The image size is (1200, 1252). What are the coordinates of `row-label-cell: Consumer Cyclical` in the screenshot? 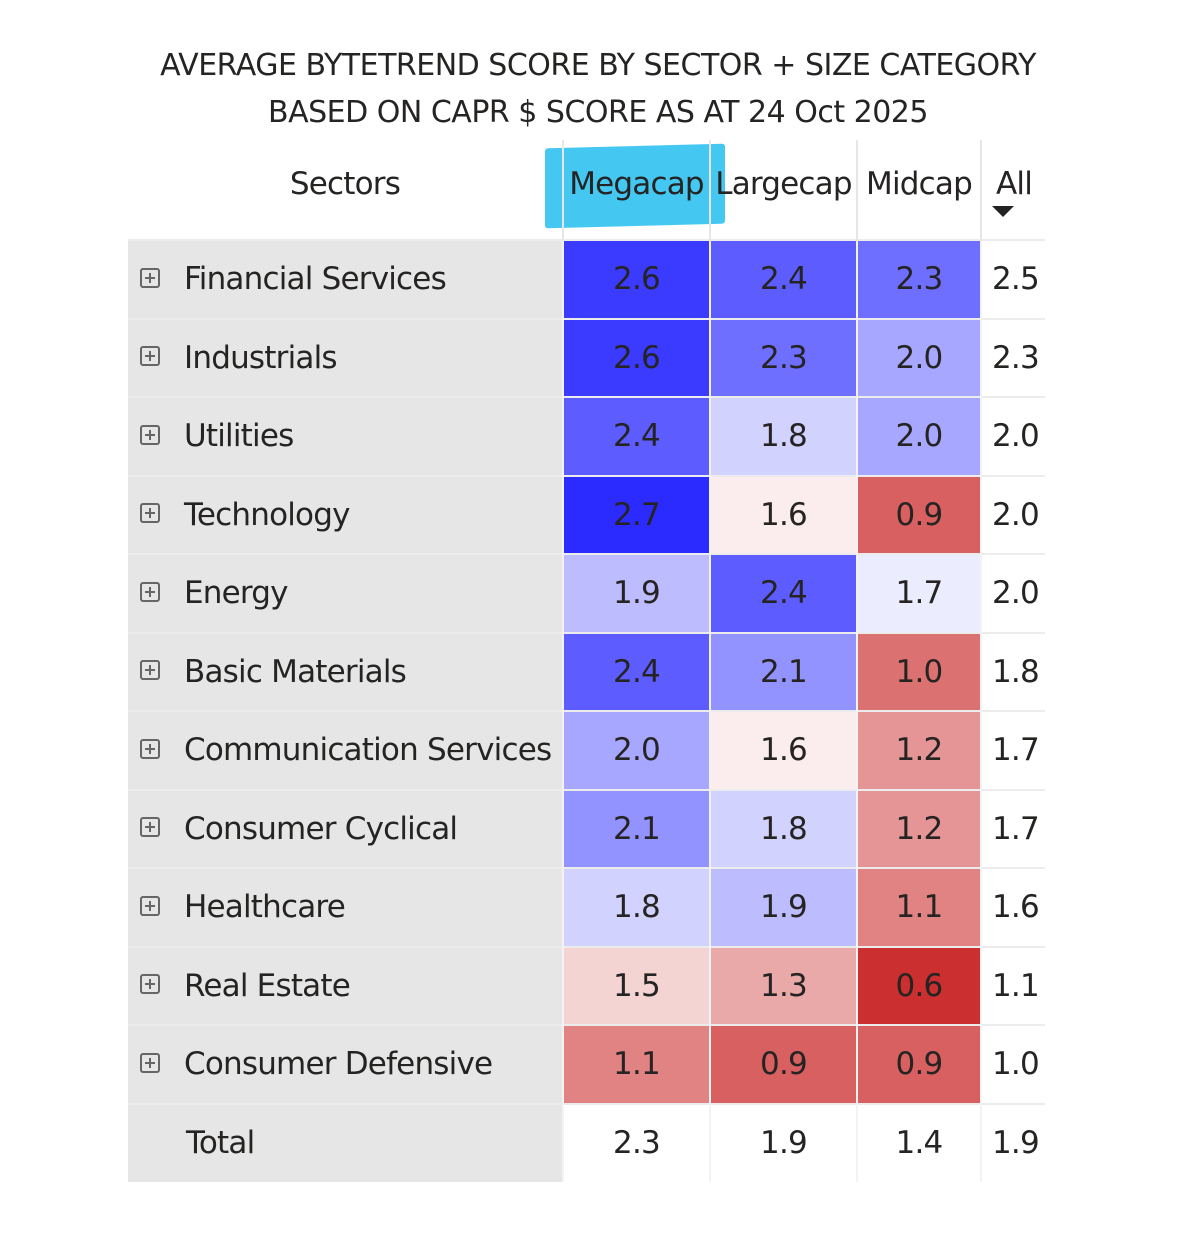 It's located at (345, 828).